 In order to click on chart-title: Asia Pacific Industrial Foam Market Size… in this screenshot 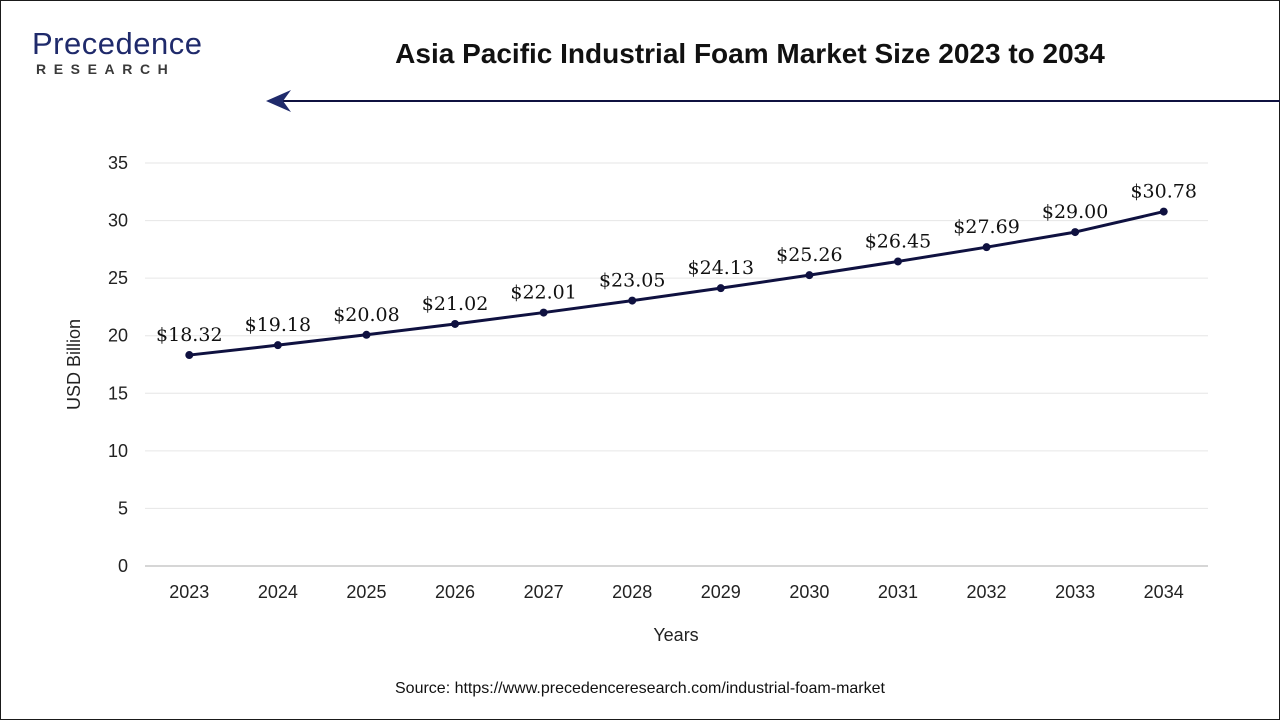, I will do `click(750, 53)`.